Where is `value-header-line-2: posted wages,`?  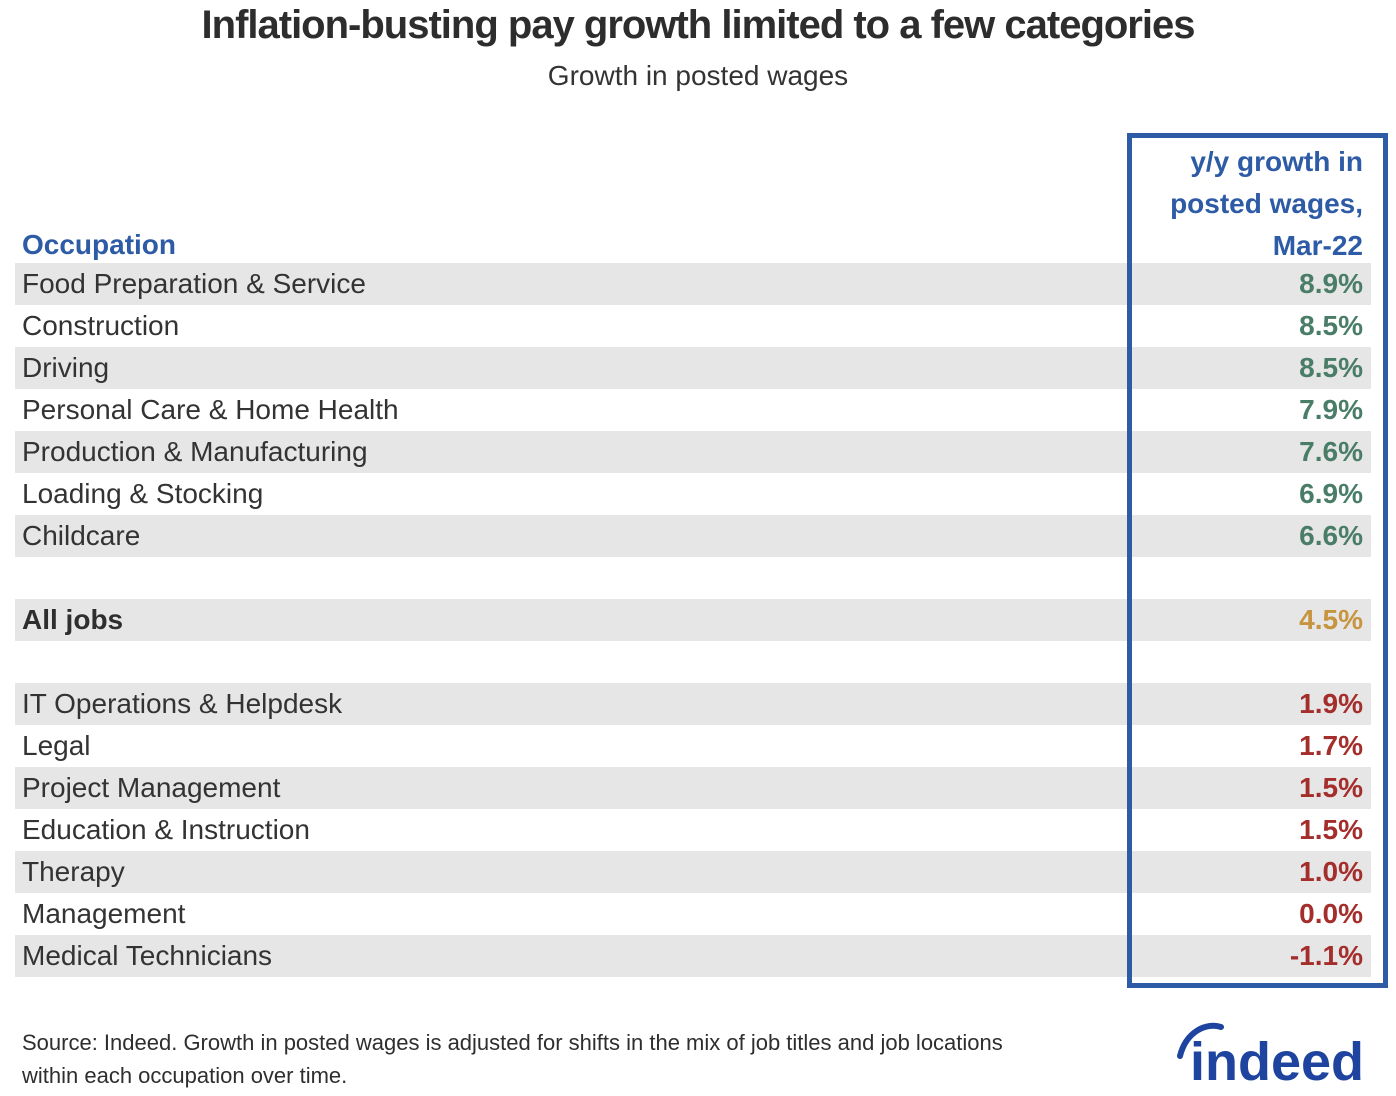 value-header-line-2: posted wages, is located at coordinates (1266, 203).